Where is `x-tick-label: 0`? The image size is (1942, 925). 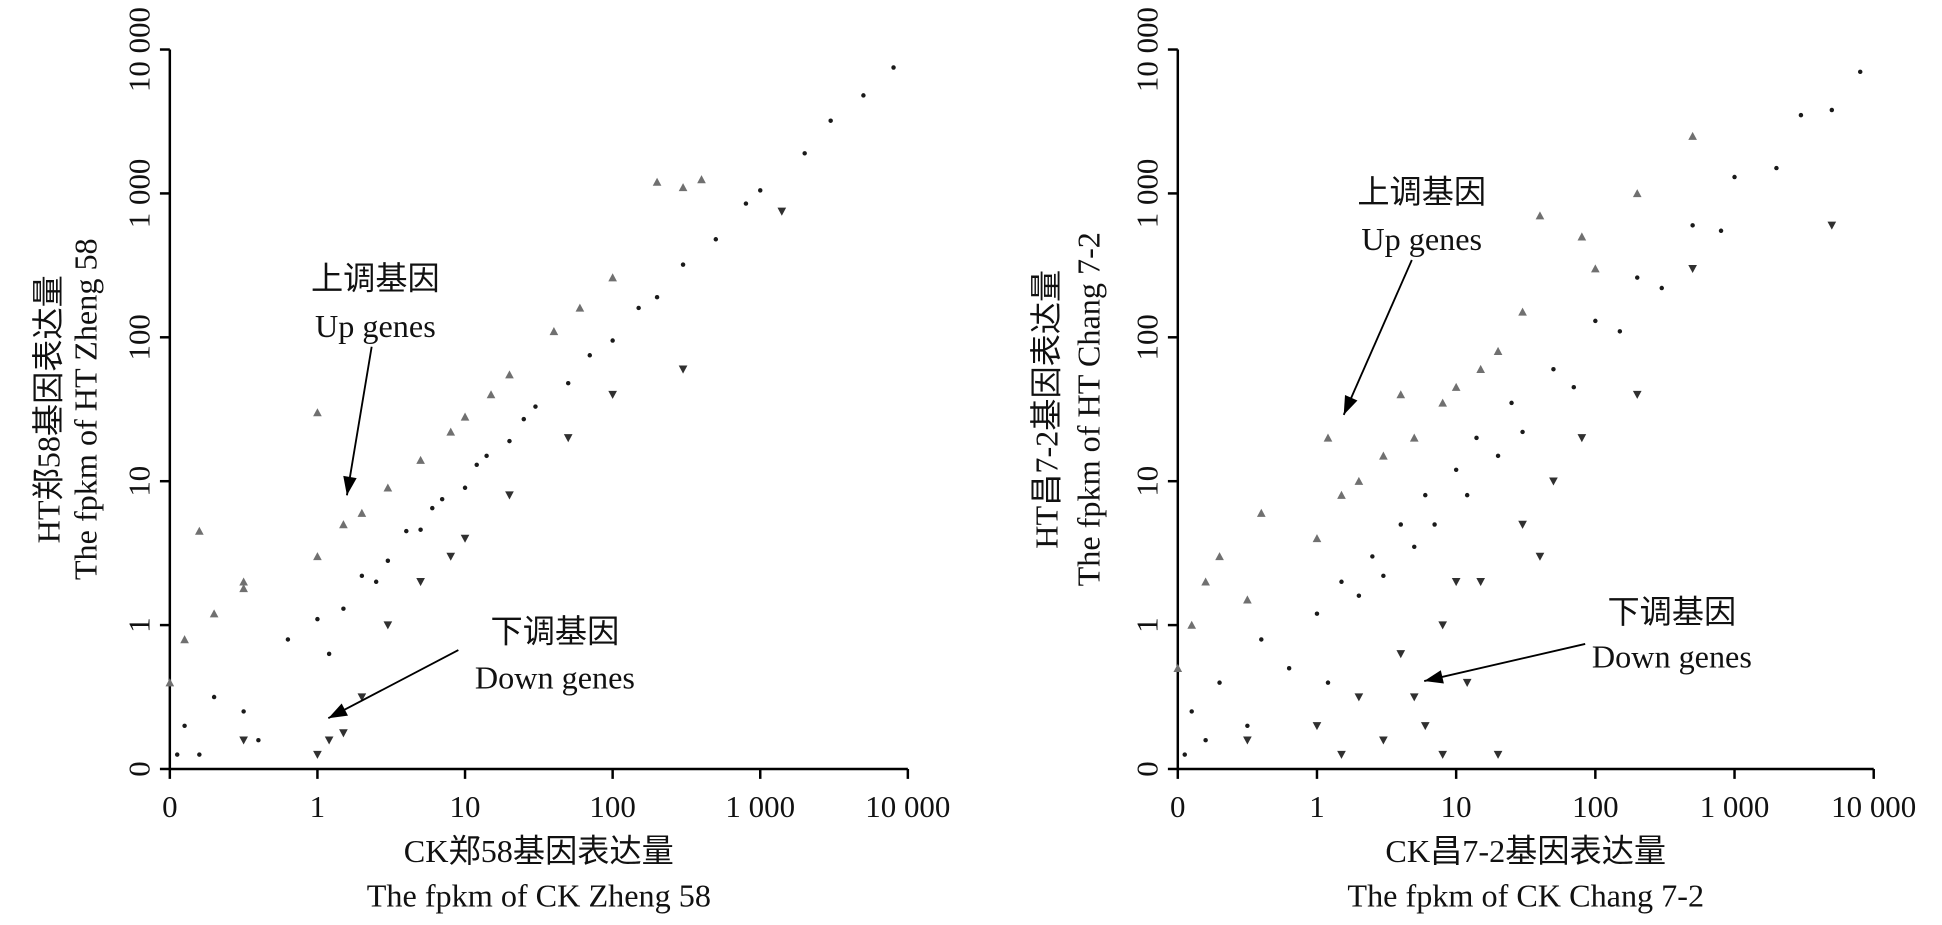 x-tick-label: 0 is located at coordinates (1177, 806).